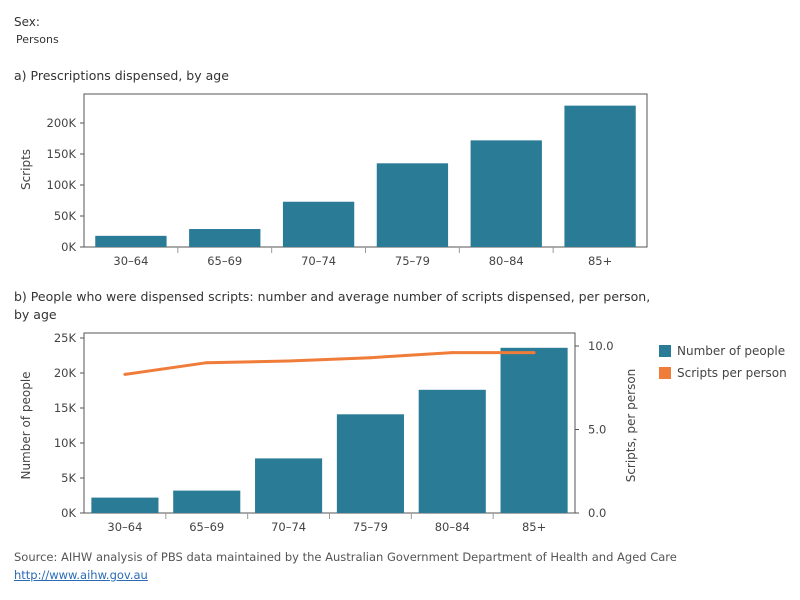  I want to click on filter-label: Sex:, so click(27, 22).